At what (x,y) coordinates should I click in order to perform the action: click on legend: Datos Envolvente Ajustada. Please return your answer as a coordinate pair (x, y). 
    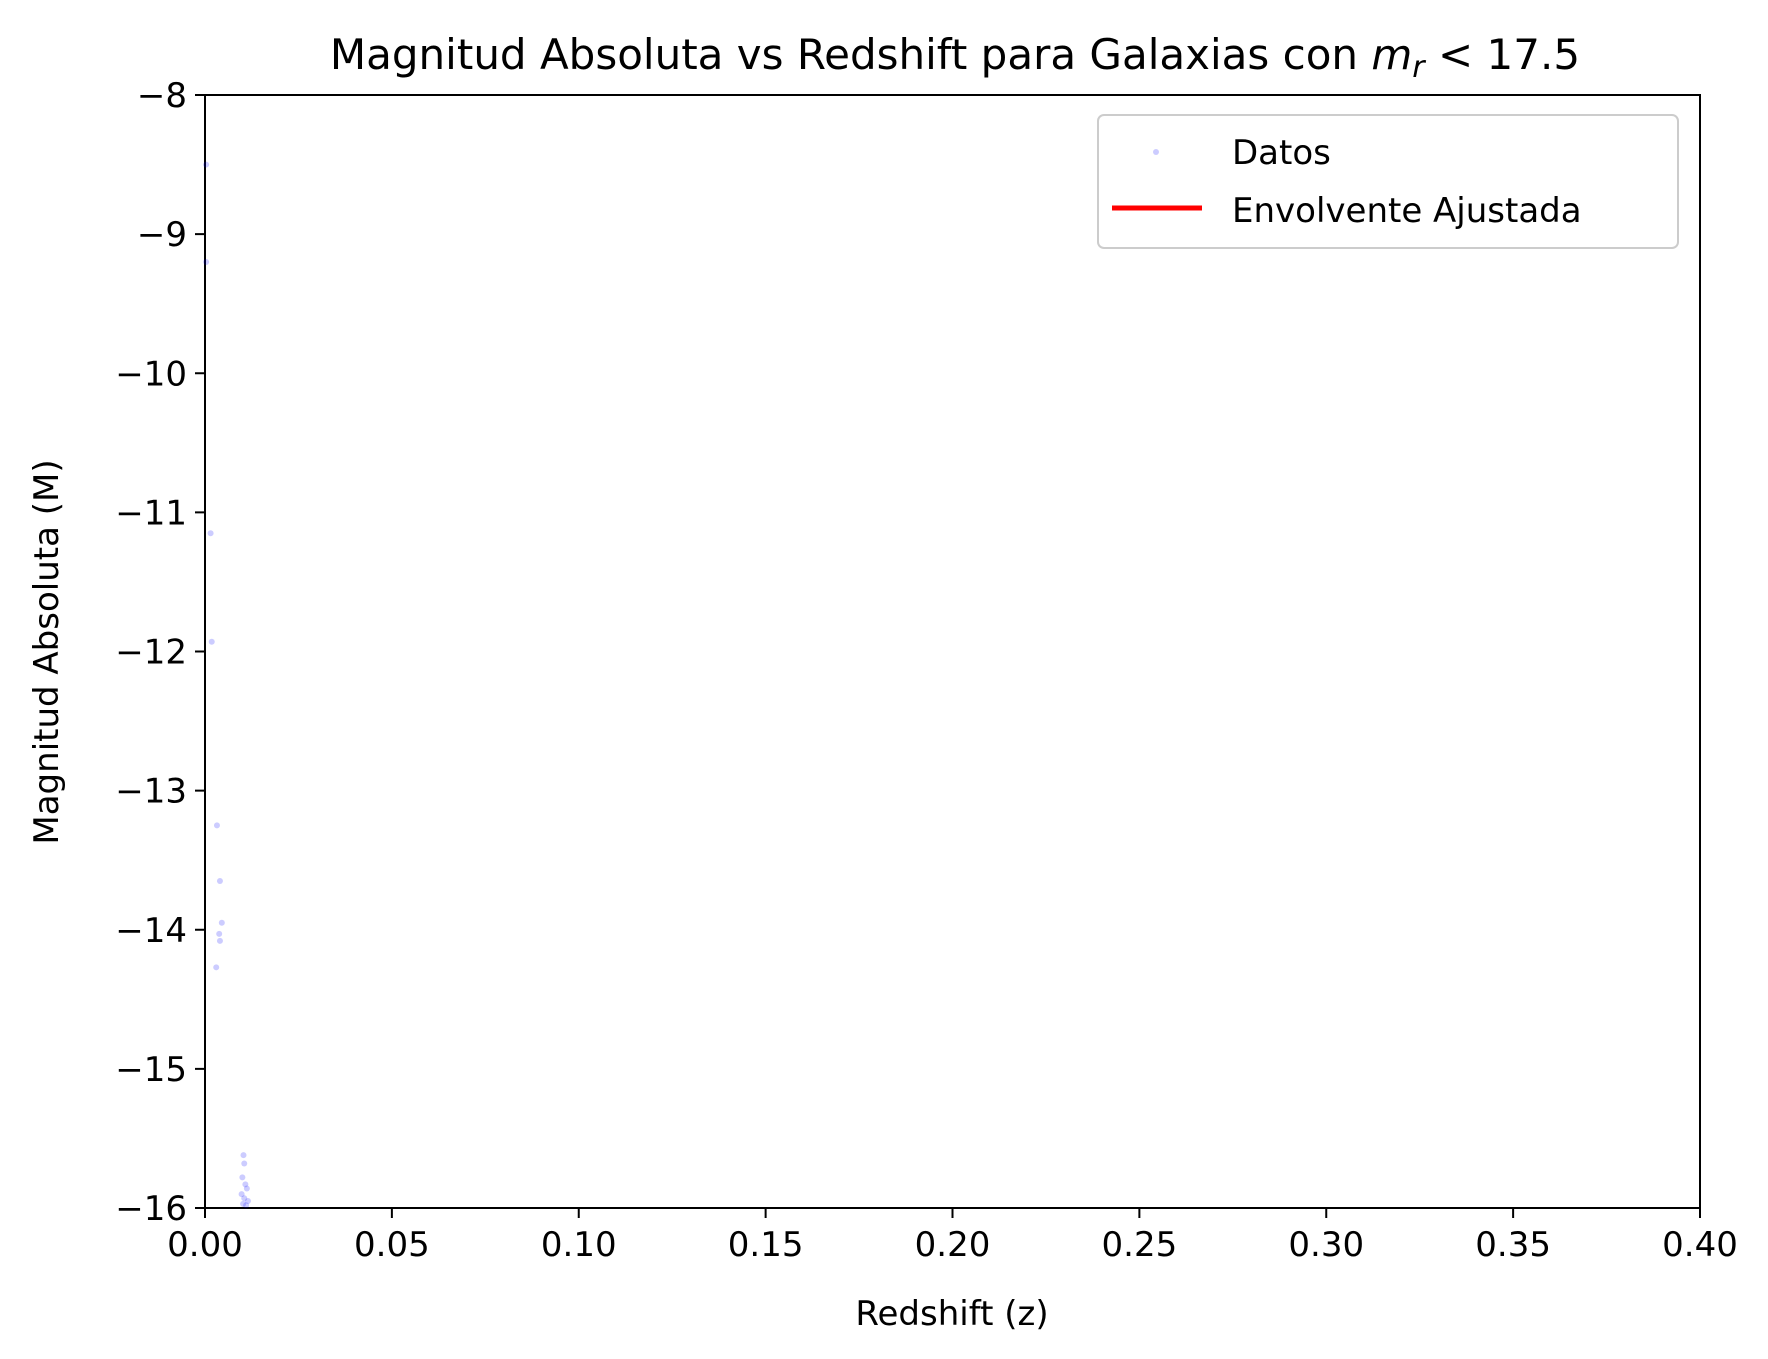
    Looking at the image, I should click on (1388, 181).